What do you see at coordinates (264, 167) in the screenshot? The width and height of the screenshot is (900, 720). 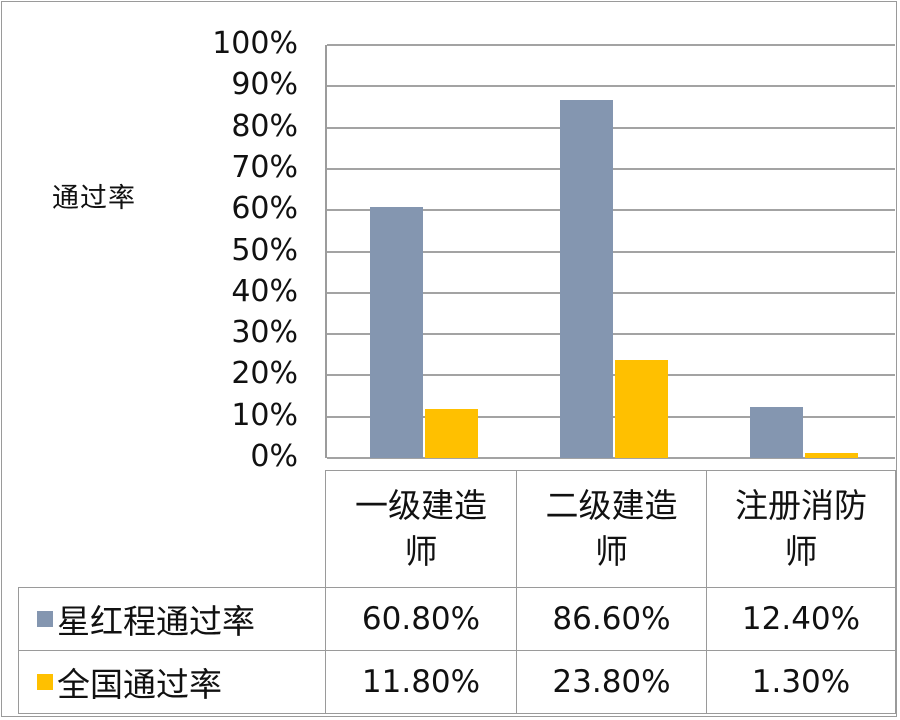 I see `y-tick-label: 70%` at bounding box center [264, 167].